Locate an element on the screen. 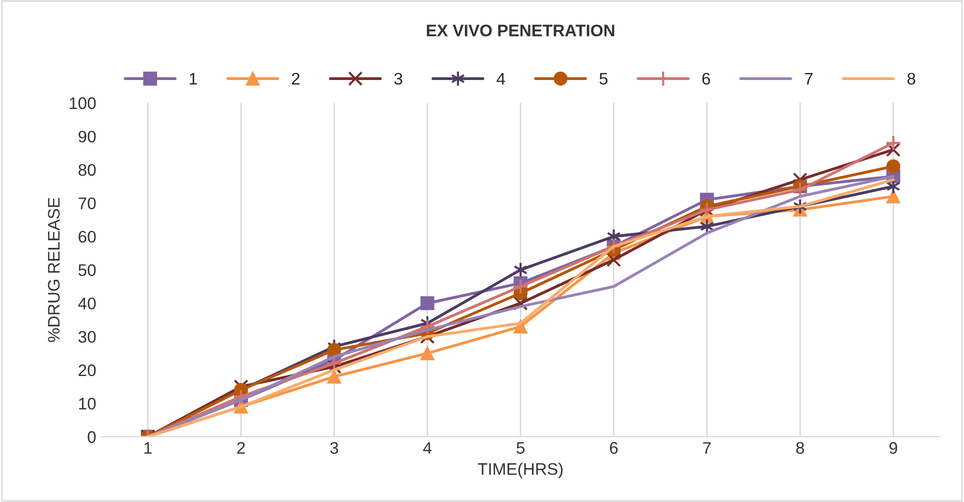 The image size is (964, 502). x-tick-label: 9 is located at coordinates (893, 448).